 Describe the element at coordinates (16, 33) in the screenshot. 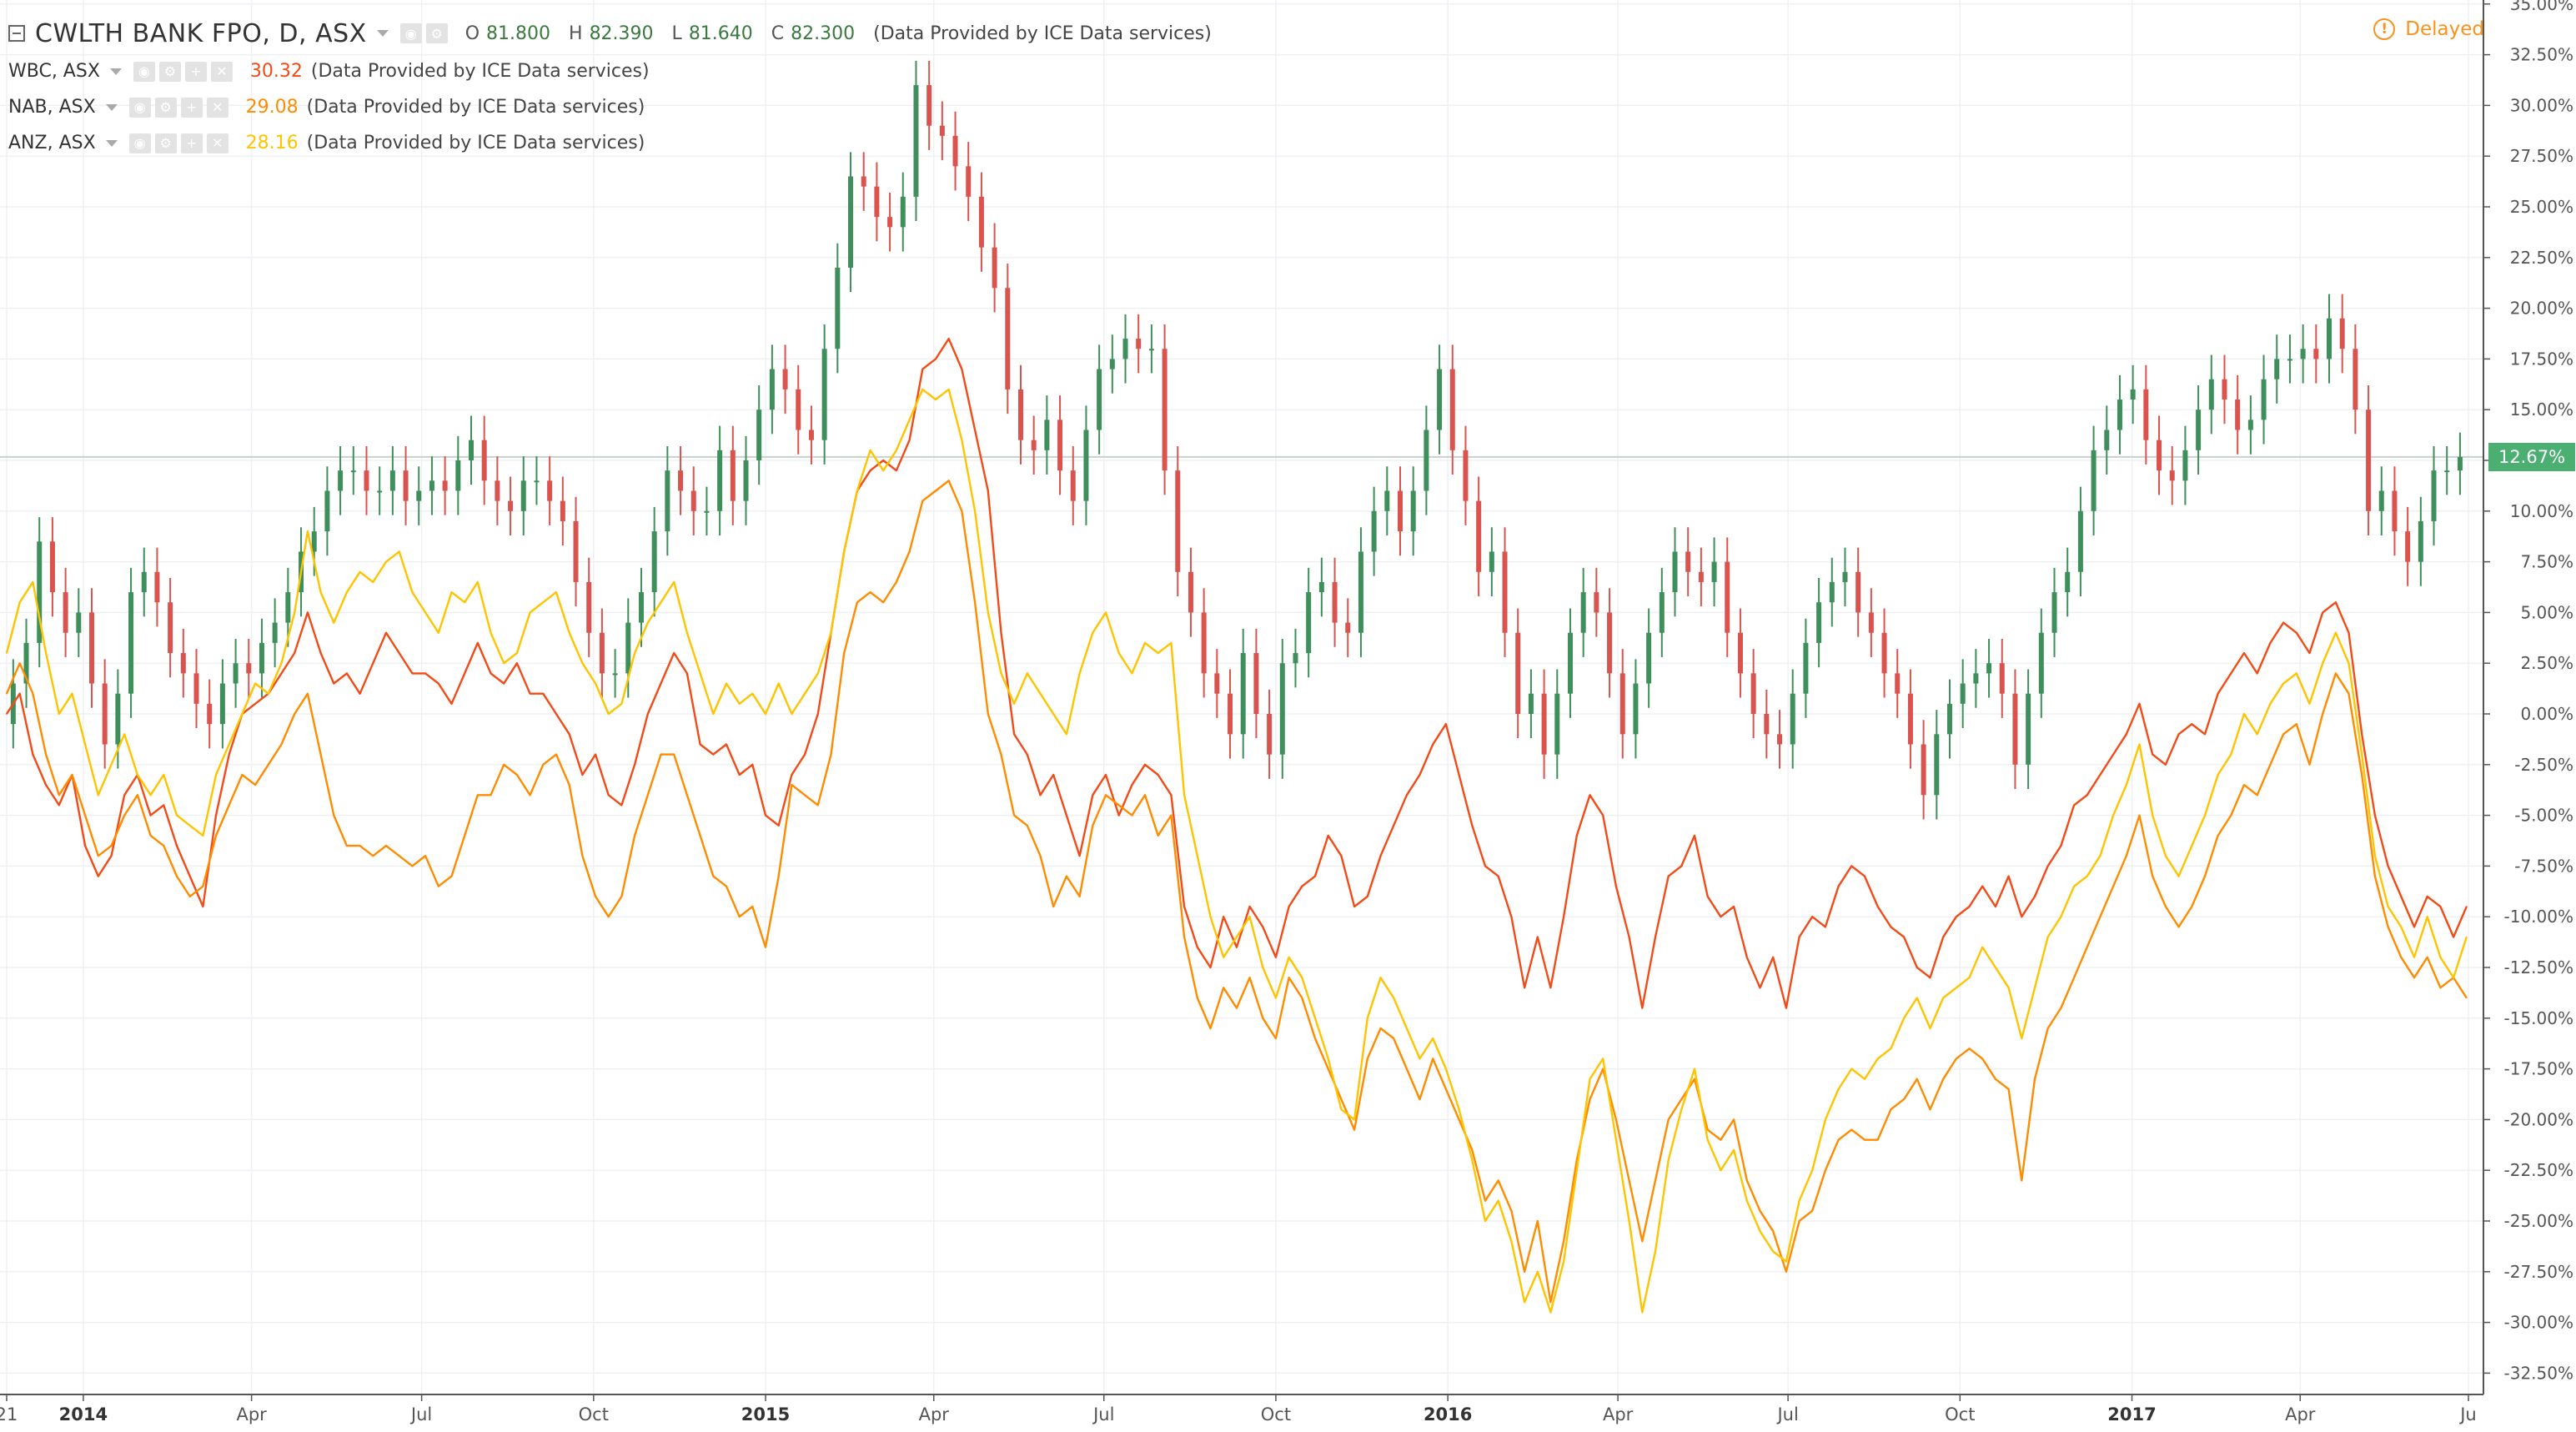

I see `collapse-legend-button` at that location.